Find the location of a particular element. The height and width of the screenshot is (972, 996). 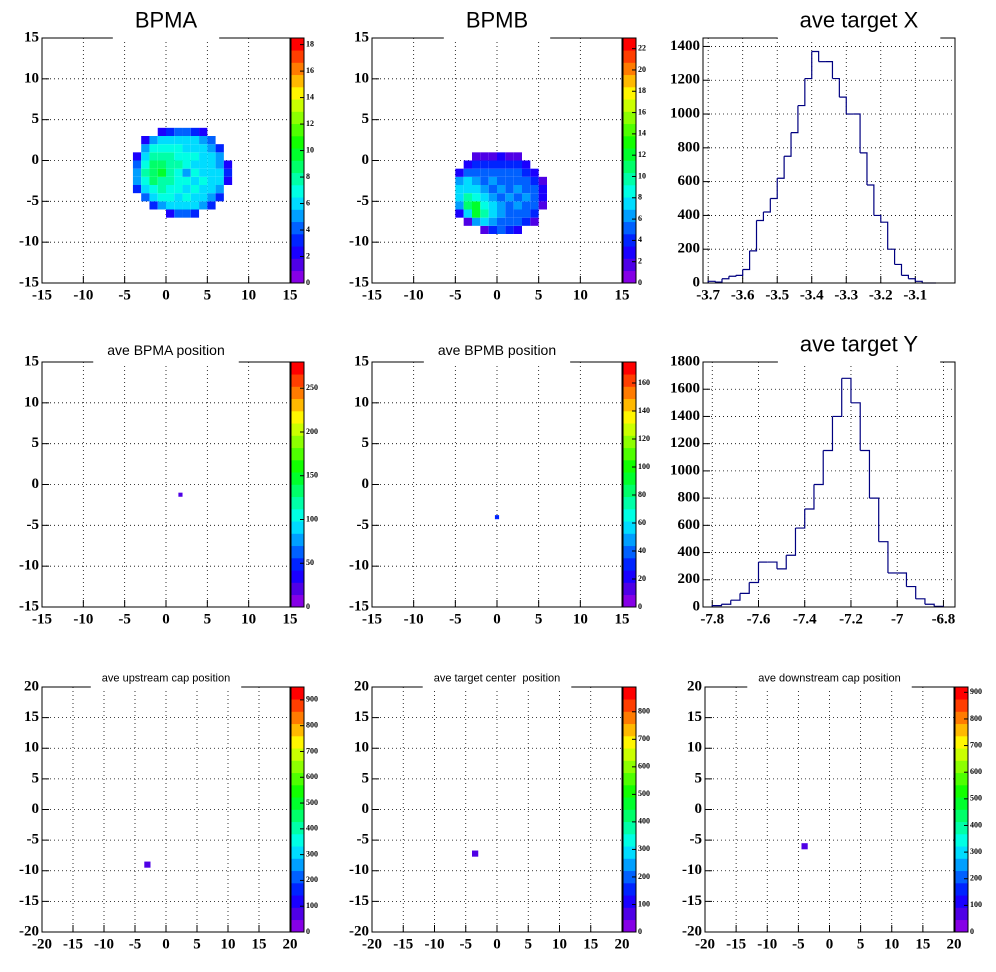

chart-title: ave upstream cap position is located at coordinates (166, 679).